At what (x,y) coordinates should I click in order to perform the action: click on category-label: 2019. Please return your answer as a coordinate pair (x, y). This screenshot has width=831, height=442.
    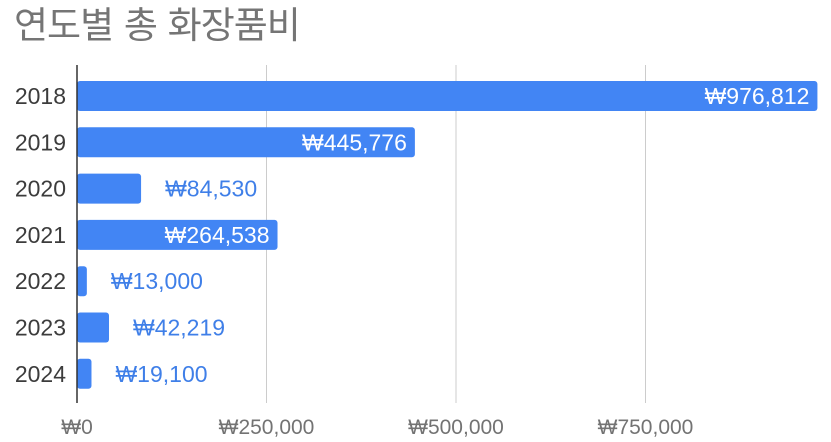
    Looking at the image, I should click on (40, 142).